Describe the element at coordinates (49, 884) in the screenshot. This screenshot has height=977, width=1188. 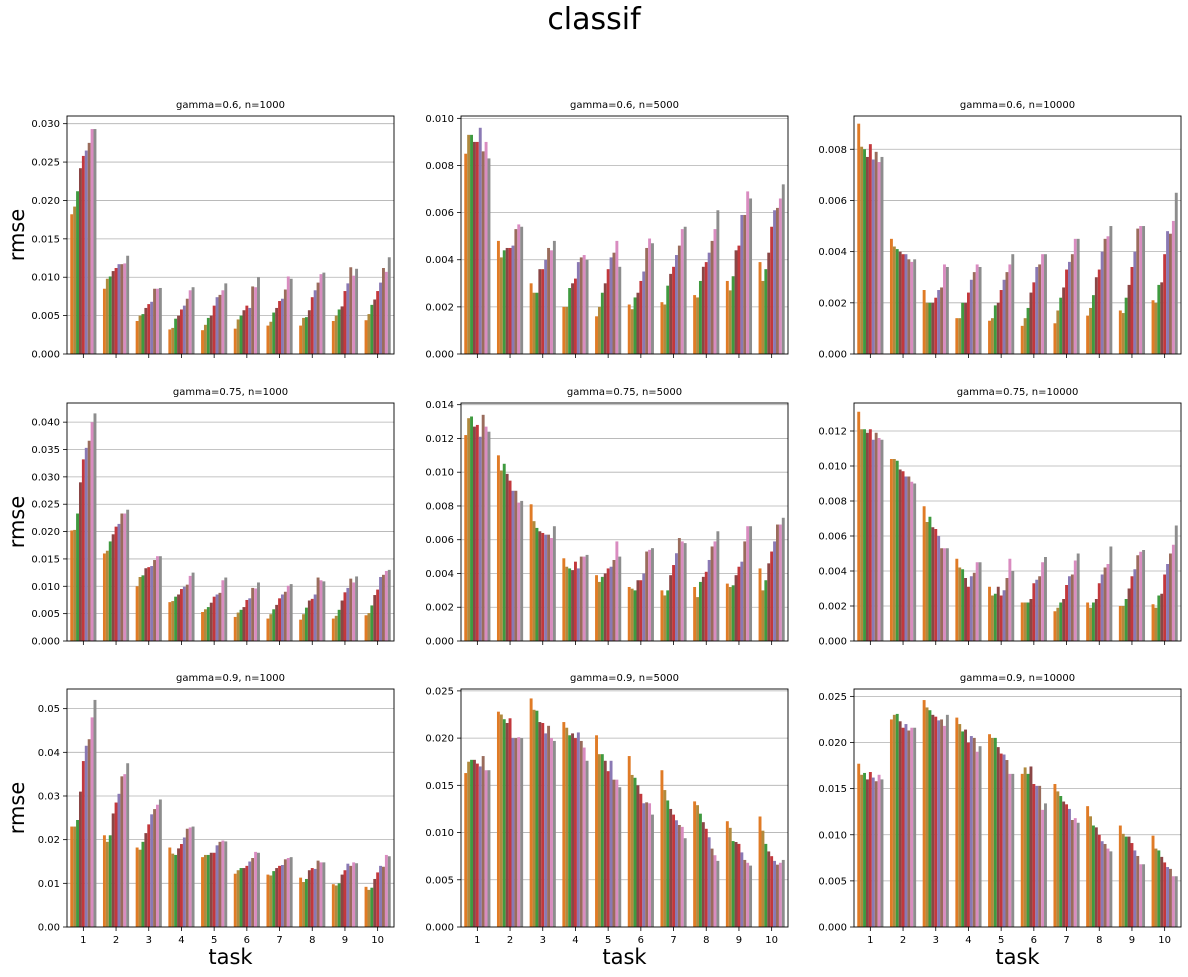
I see `y-tick-label: 0.01` at that location.